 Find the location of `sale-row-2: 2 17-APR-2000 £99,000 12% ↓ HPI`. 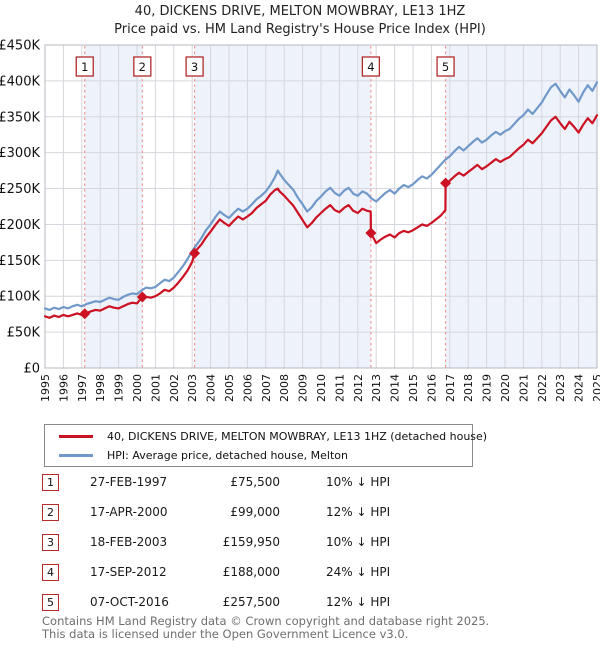

sale-row-2: 2 17-APR-2000 £99,000 12% ↓ HPI is located at coordinates (216, 512).